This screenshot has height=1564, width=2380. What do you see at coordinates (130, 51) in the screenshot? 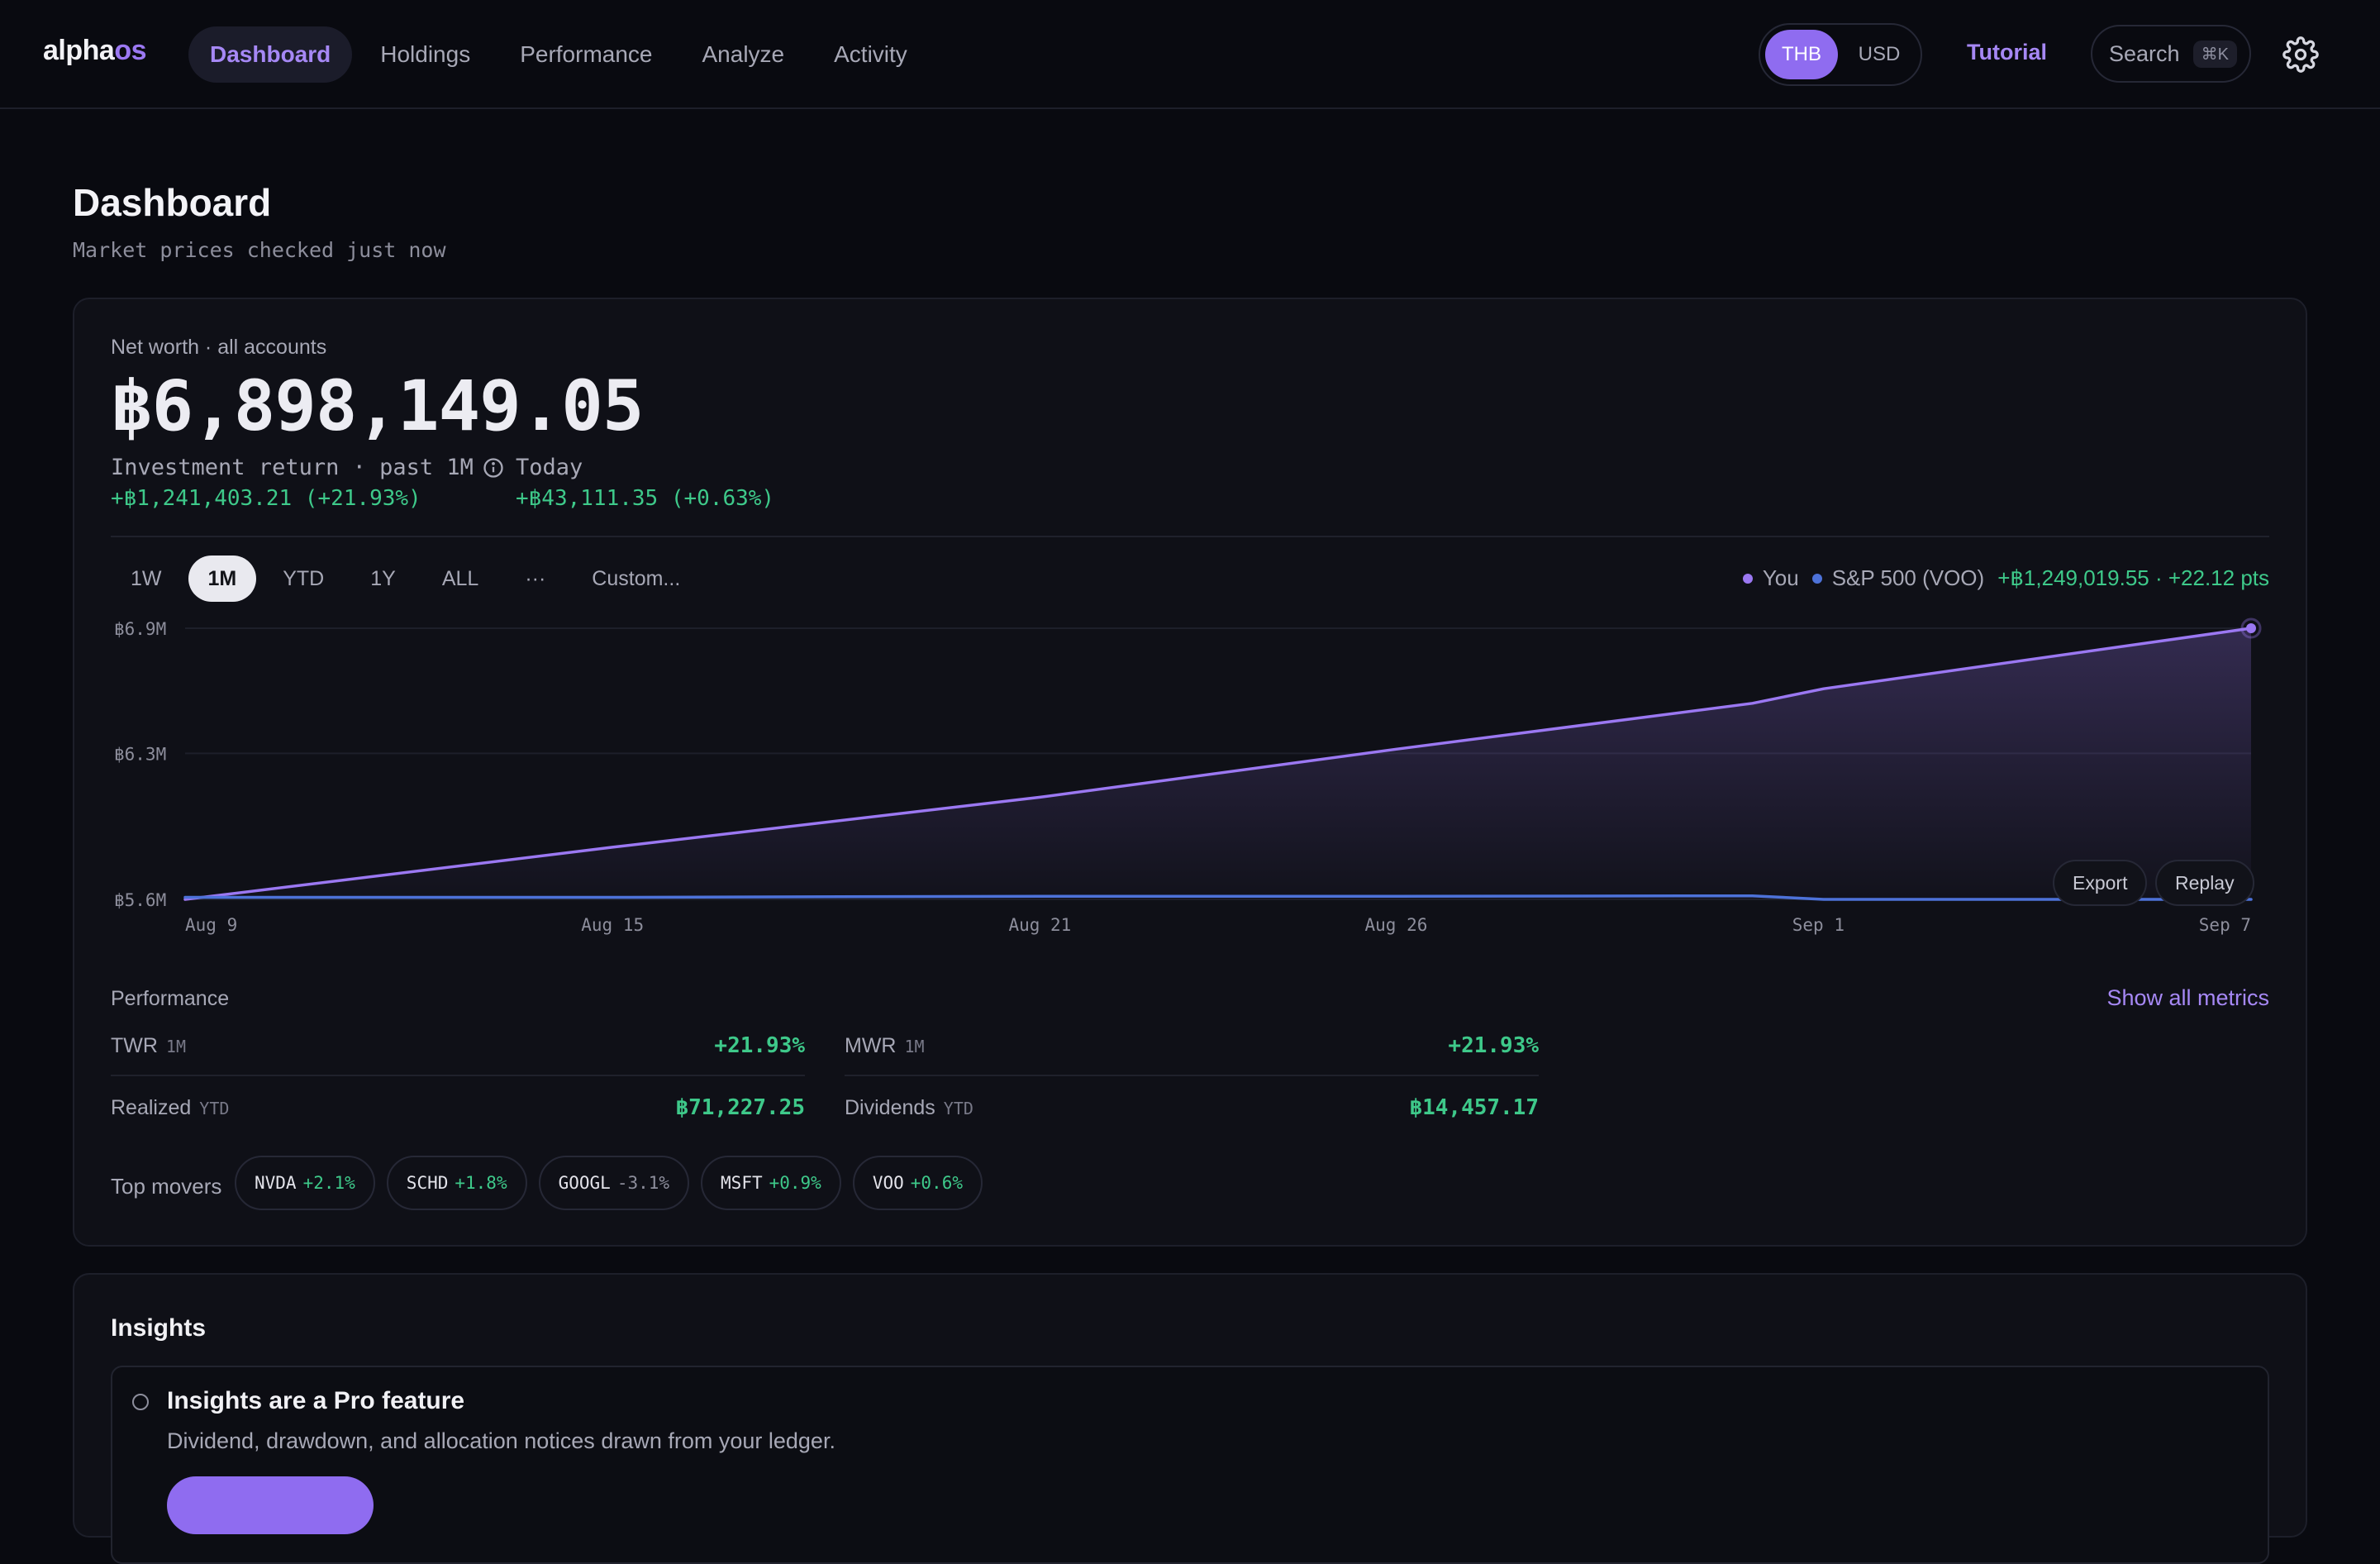
I see `logo-accent: os` at bounding box center [130, 51].